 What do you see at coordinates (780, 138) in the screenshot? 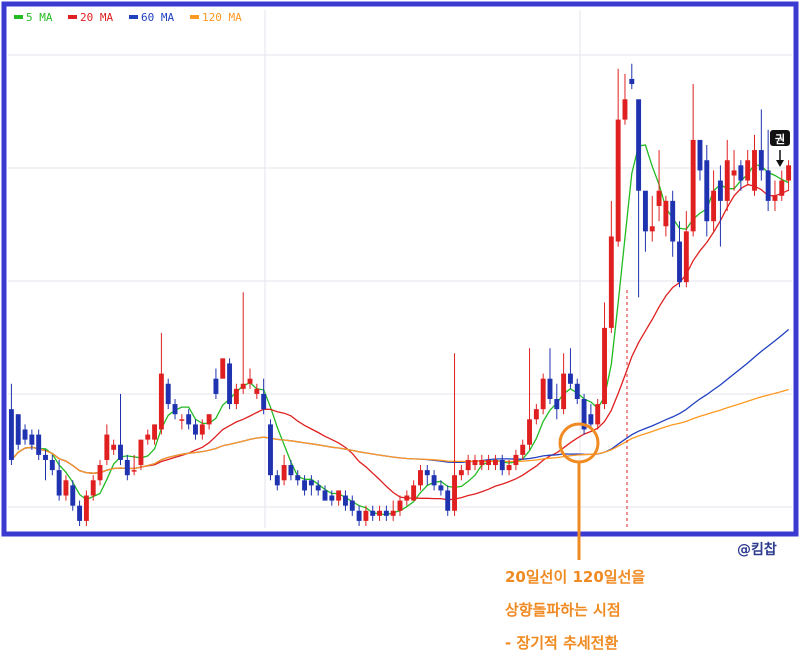
I see `marker-badge` at bounding box center [780, 138].